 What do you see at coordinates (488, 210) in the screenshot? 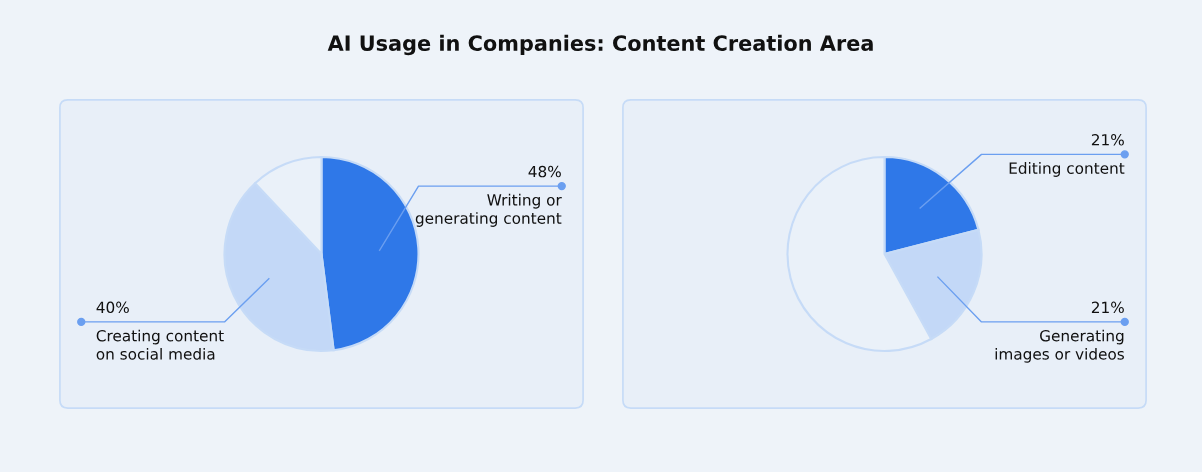
I see `slice-label: Writing or generating content` at bounding box center [488, 210].